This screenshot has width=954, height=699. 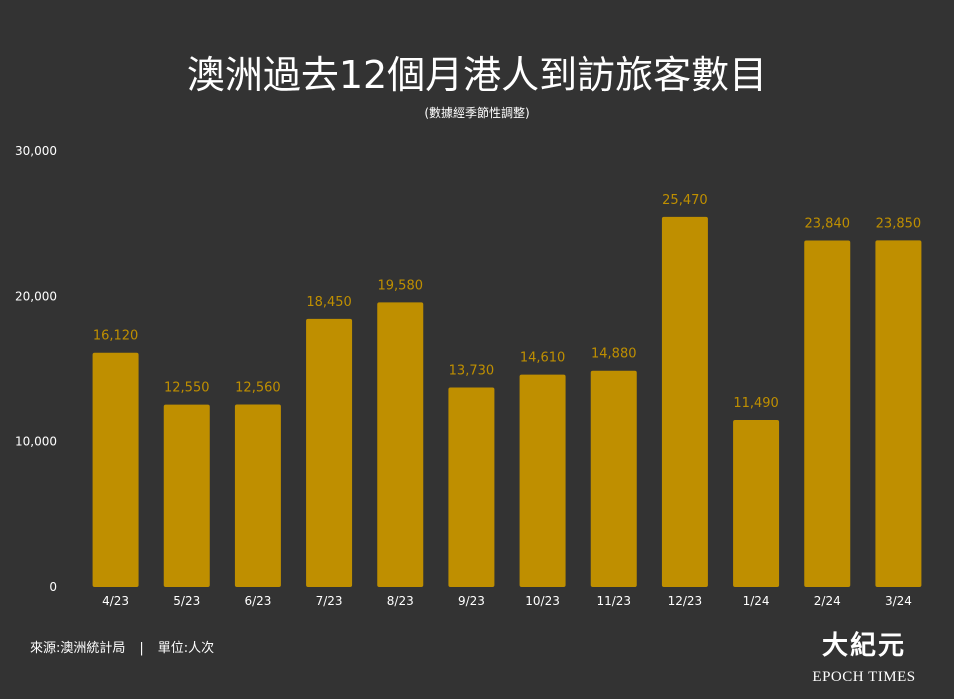 What do you see at coordinates (401, 285) in the screenshot?
I see `value-label: 19,580` at bounding box center [401, 285].